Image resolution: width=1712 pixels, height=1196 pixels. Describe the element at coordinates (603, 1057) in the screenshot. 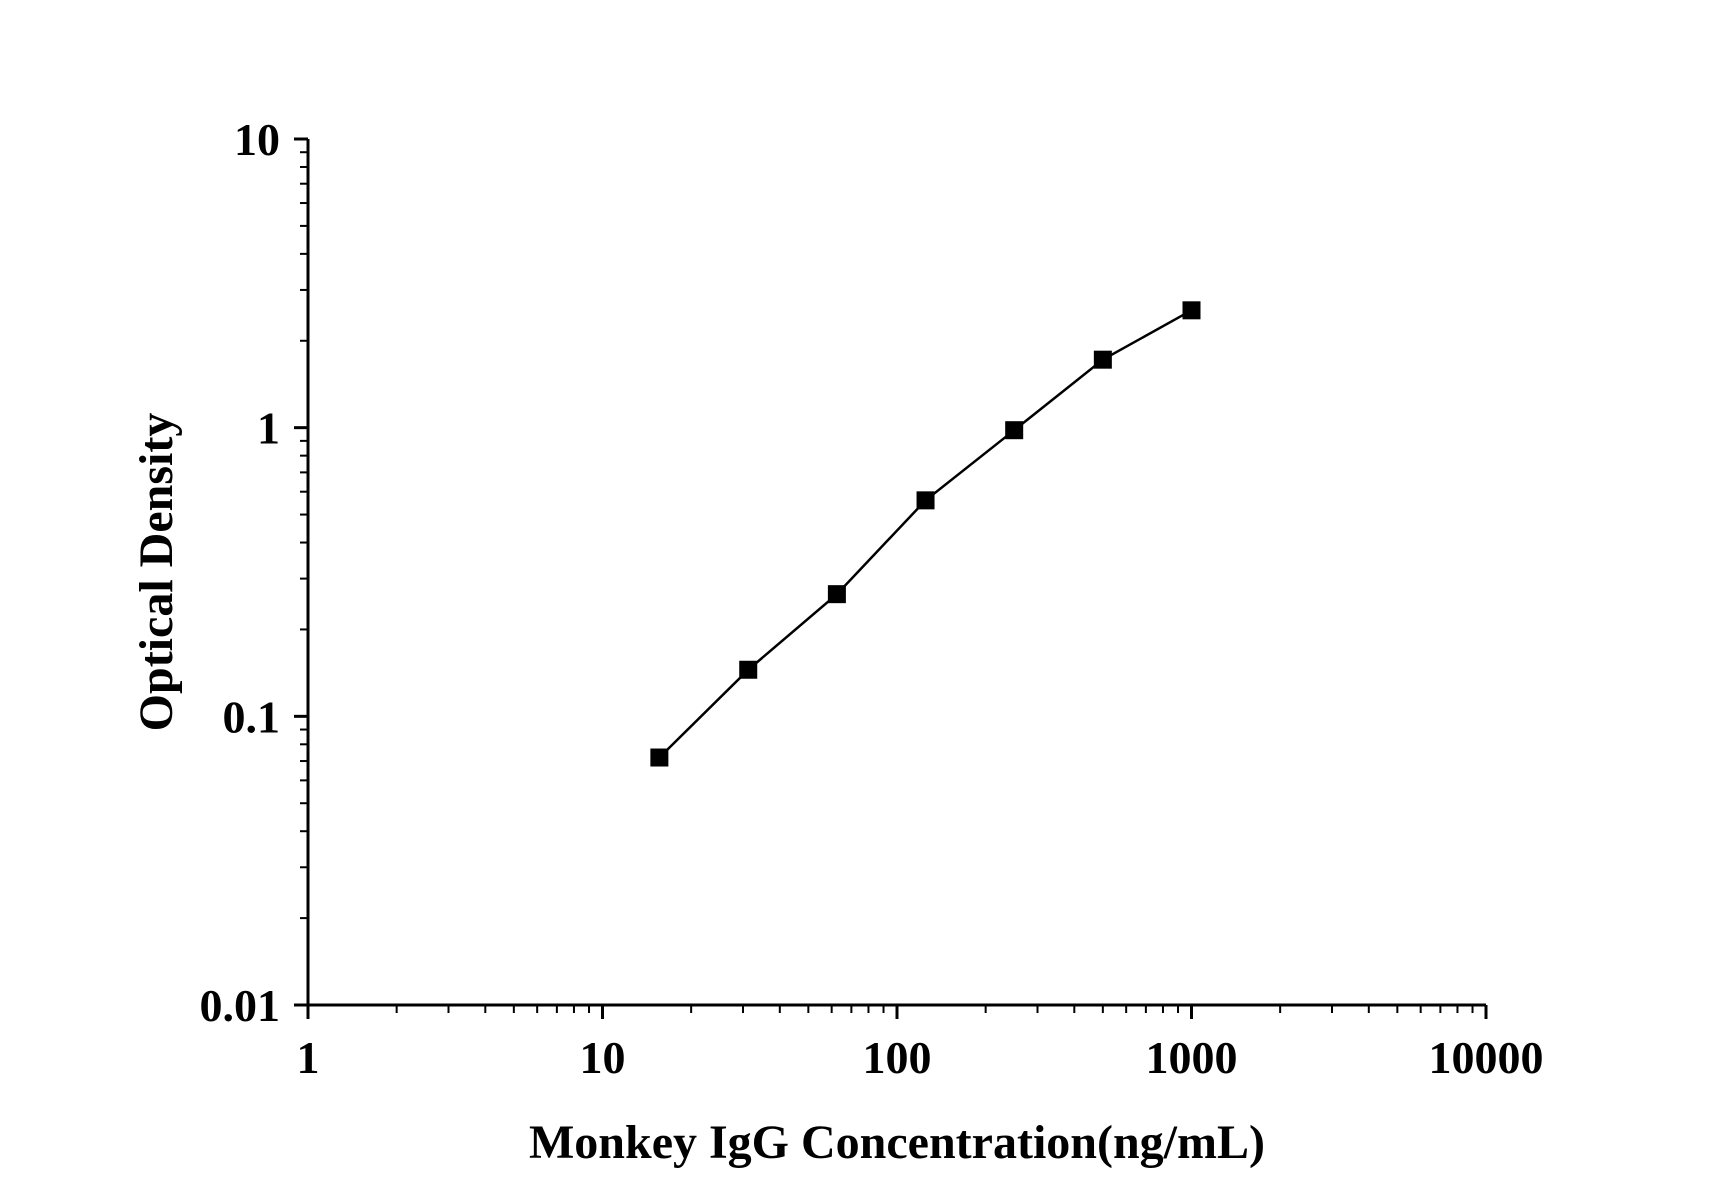

I see `x-tick-label: 10` at that location.